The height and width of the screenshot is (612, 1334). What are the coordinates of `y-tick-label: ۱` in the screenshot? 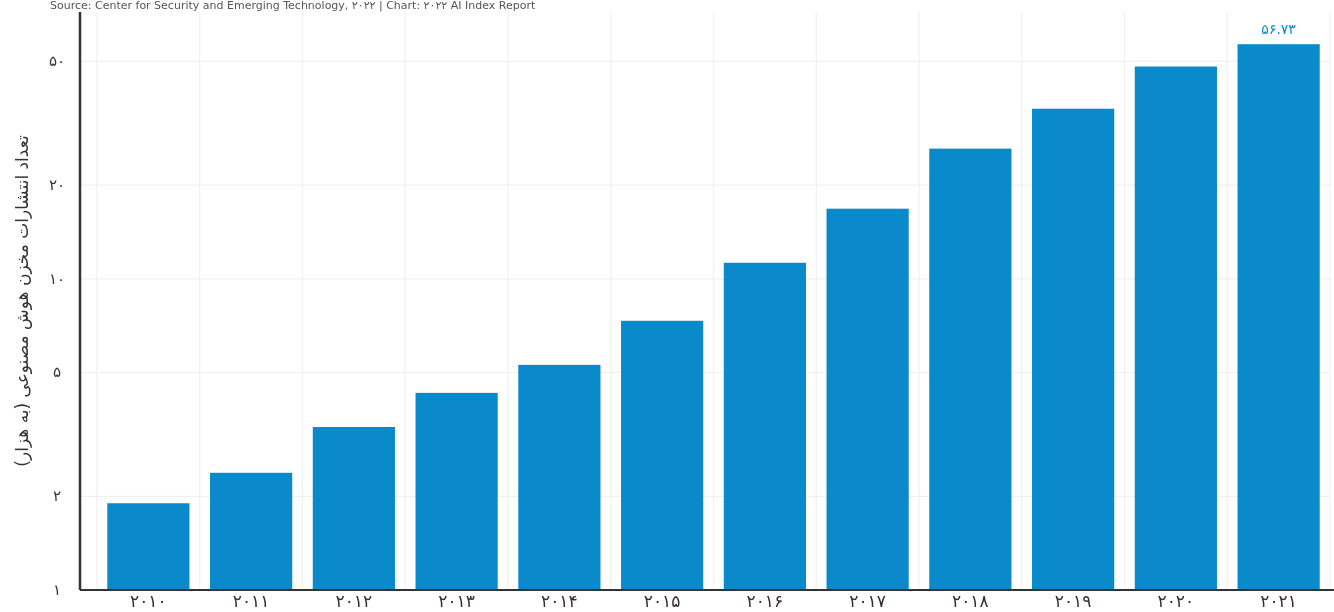 It's located at (57, 590).